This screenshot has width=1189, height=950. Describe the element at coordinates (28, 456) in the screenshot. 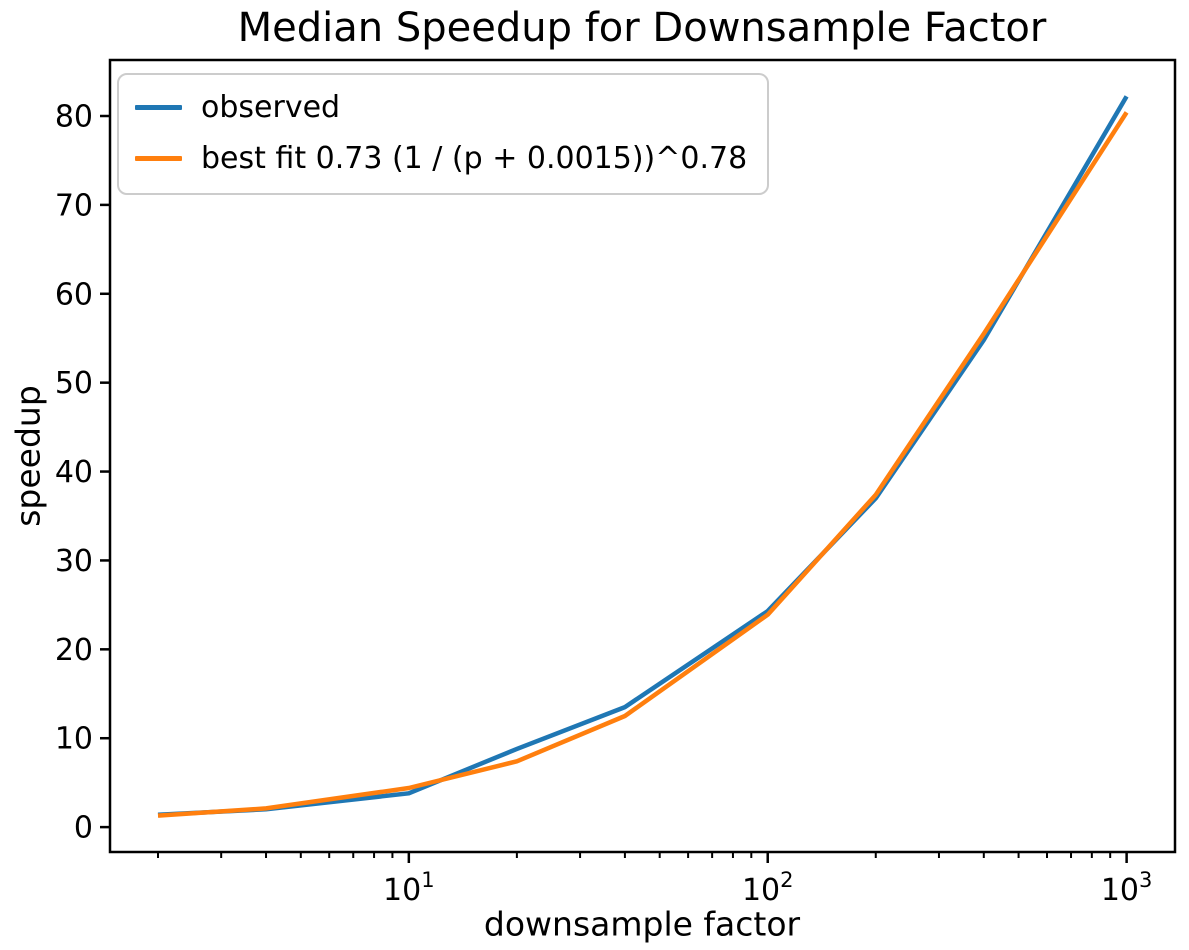

I see `y-axis-label: speedup` at that location.